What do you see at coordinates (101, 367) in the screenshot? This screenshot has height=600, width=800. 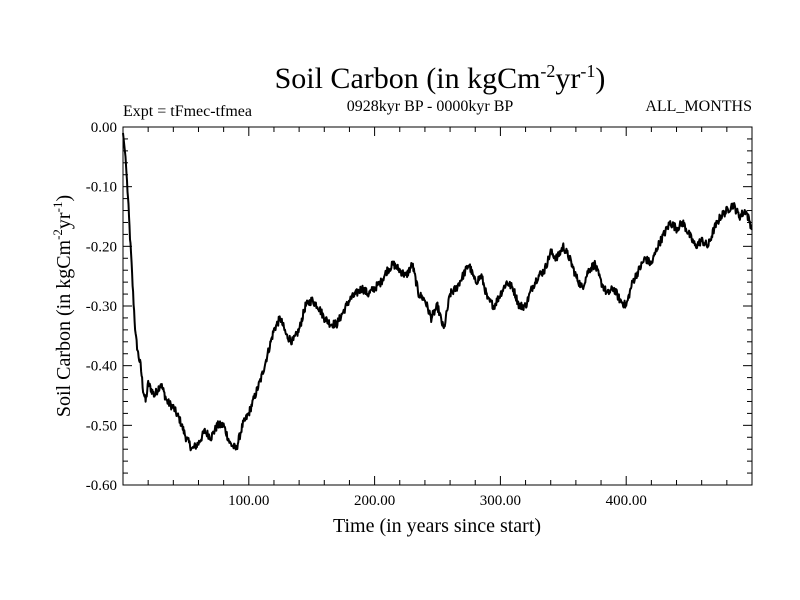 I see `y-tick-label: -0.40` at bounding box center [101, 367].